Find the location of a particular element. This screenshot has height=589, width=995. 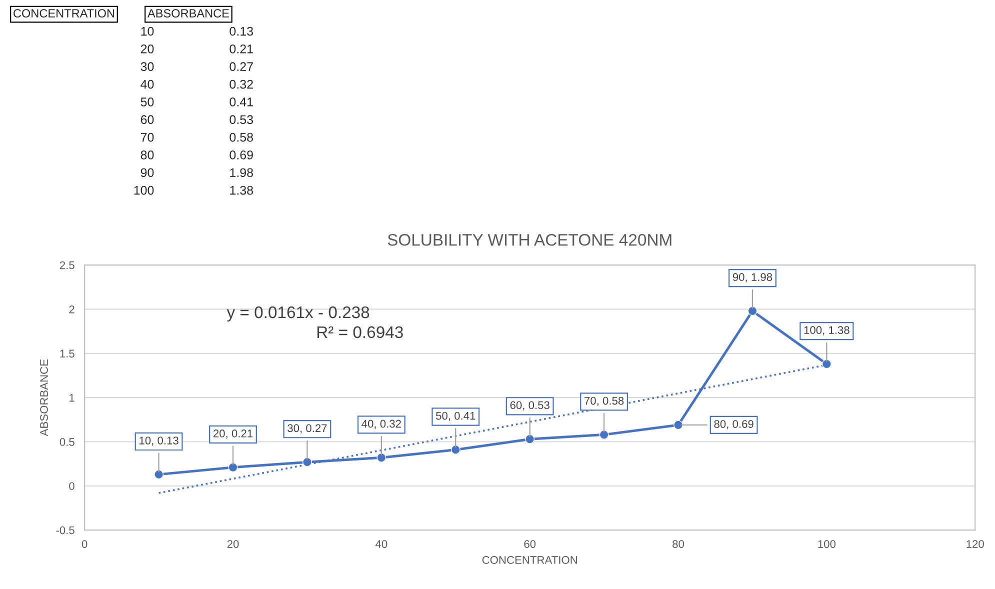

data-label: 40, 0.32 is located at coordinates (381, 424).